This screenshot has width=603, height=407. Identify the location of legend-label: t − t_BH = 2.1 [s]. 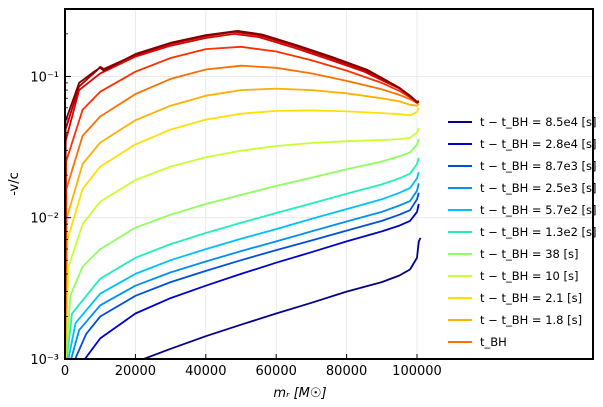
(531, 298).